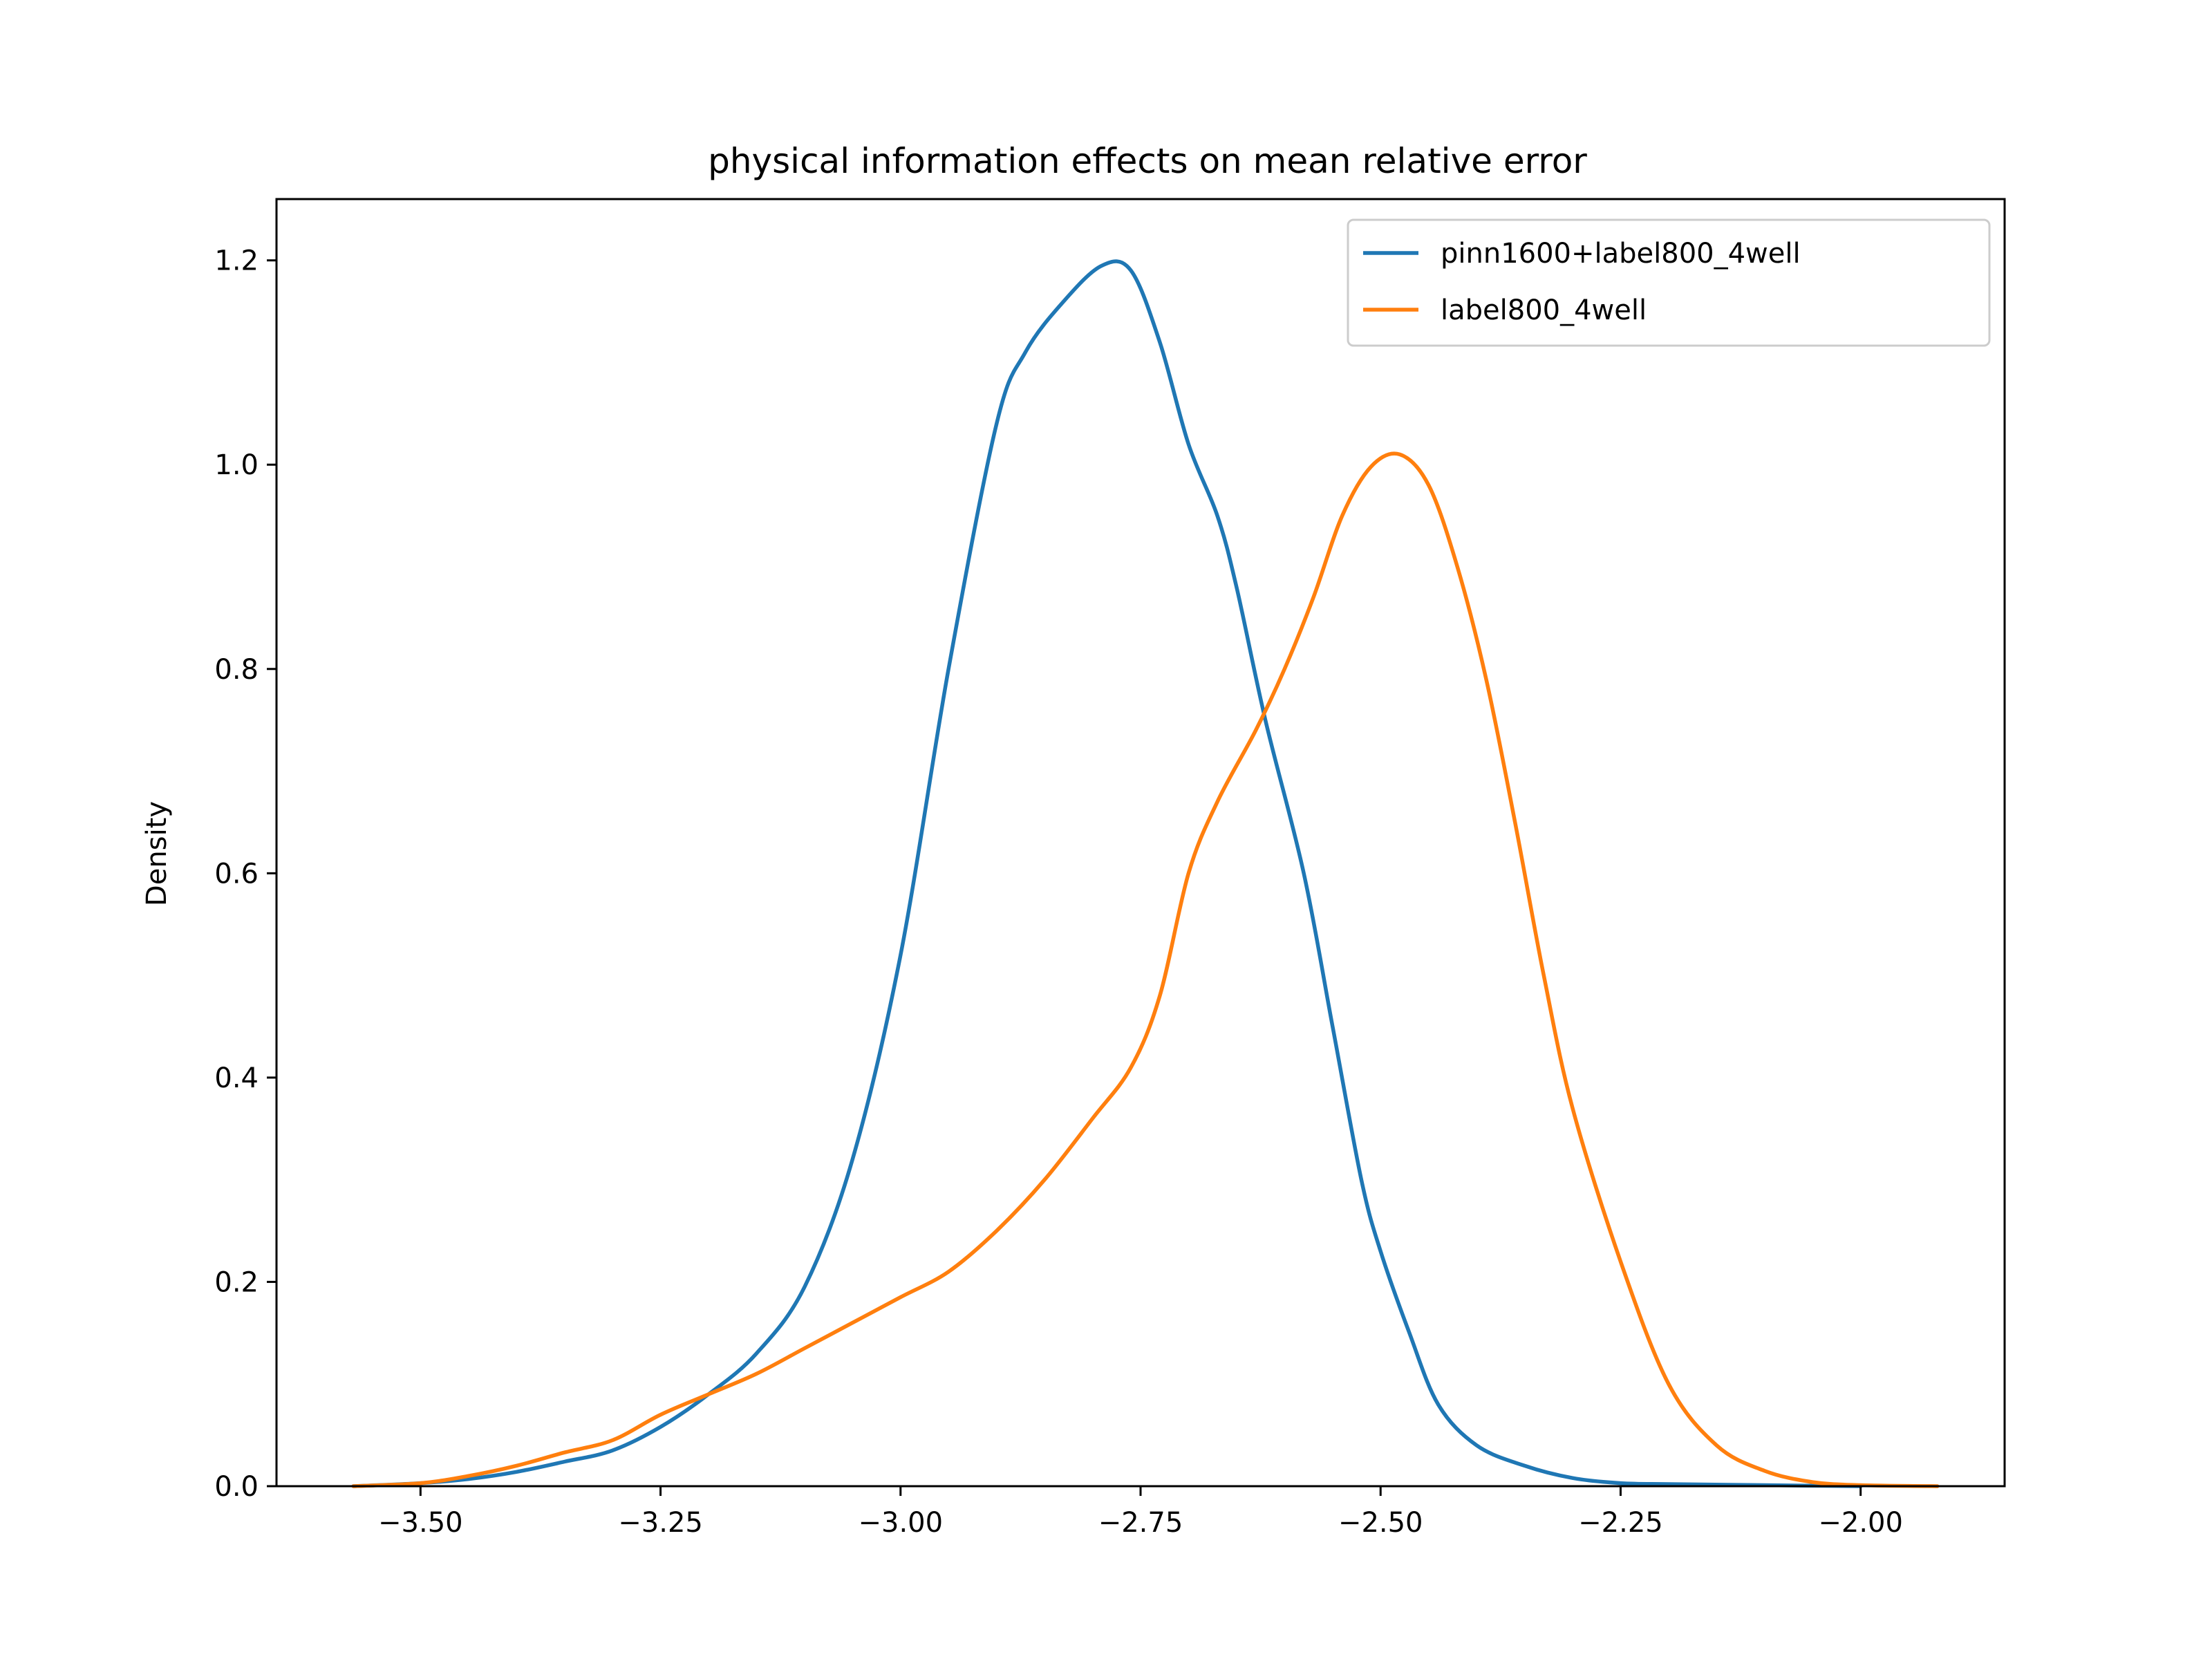  I want to click on y-tick-label: 0.8, so click(236, 670).